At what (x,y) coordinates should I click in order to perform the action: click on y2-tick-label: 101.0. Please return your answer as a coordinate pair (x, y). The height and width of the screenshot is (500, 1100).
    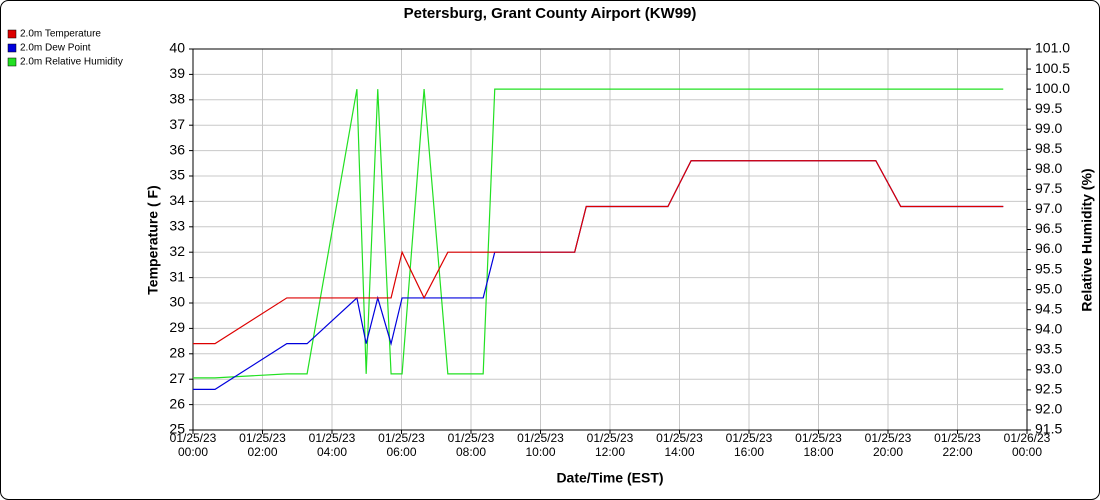
    Looking at the image, I should click on (1052, 48).